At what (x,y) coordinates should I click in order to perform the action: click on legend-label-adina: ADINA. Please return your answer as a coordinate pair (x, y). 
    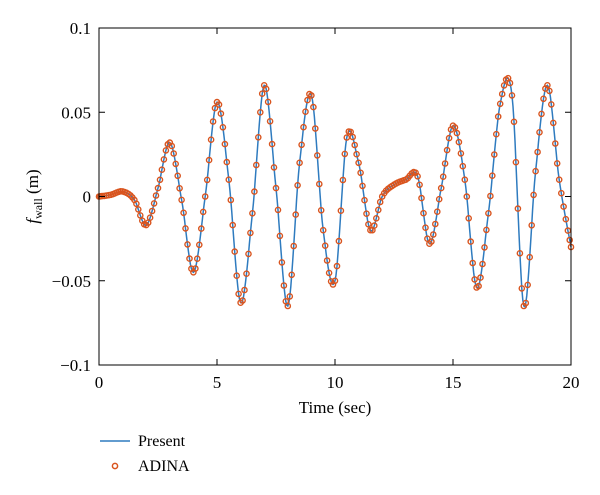
    Looking at the image, I should click on (164, 466).